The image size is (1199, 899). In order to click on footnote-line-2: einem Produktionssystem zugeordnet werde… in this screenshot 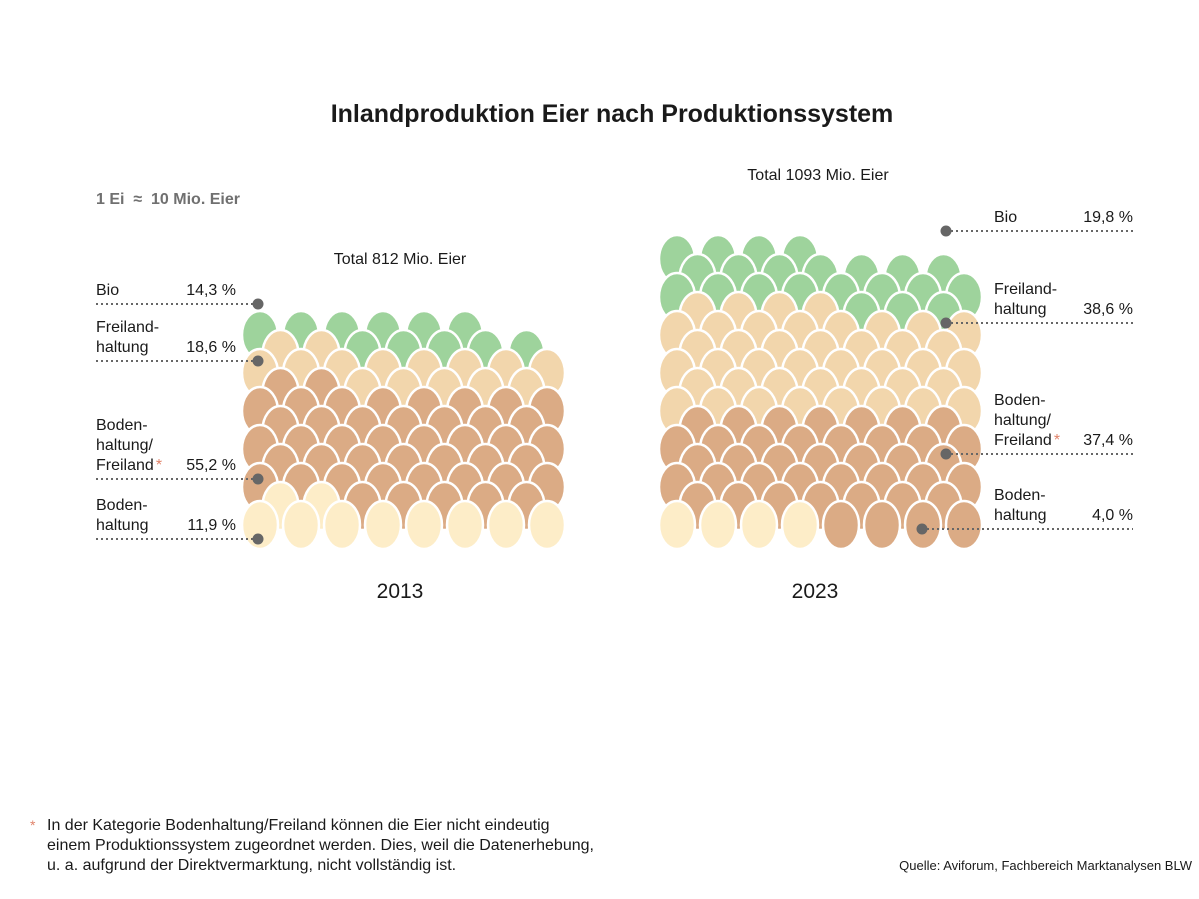, I will do `click(320, 845)`.